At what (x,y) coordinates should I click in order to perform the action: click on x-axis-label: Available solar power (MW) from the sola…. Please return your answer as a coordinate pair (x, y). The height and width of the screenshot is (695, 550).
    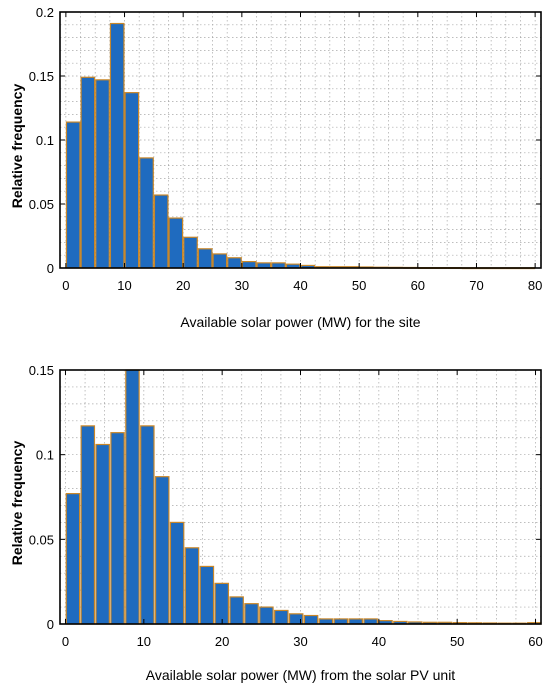
    Looking at the image, I should click on (301, 675).